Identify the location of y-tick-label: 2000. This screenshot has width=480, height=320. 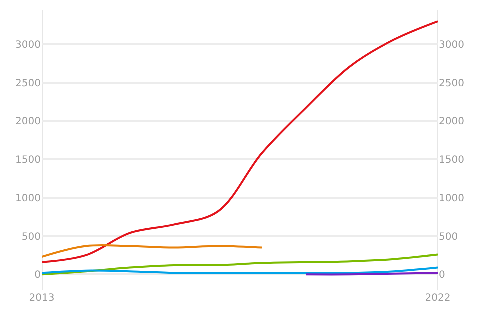
(28, 122).